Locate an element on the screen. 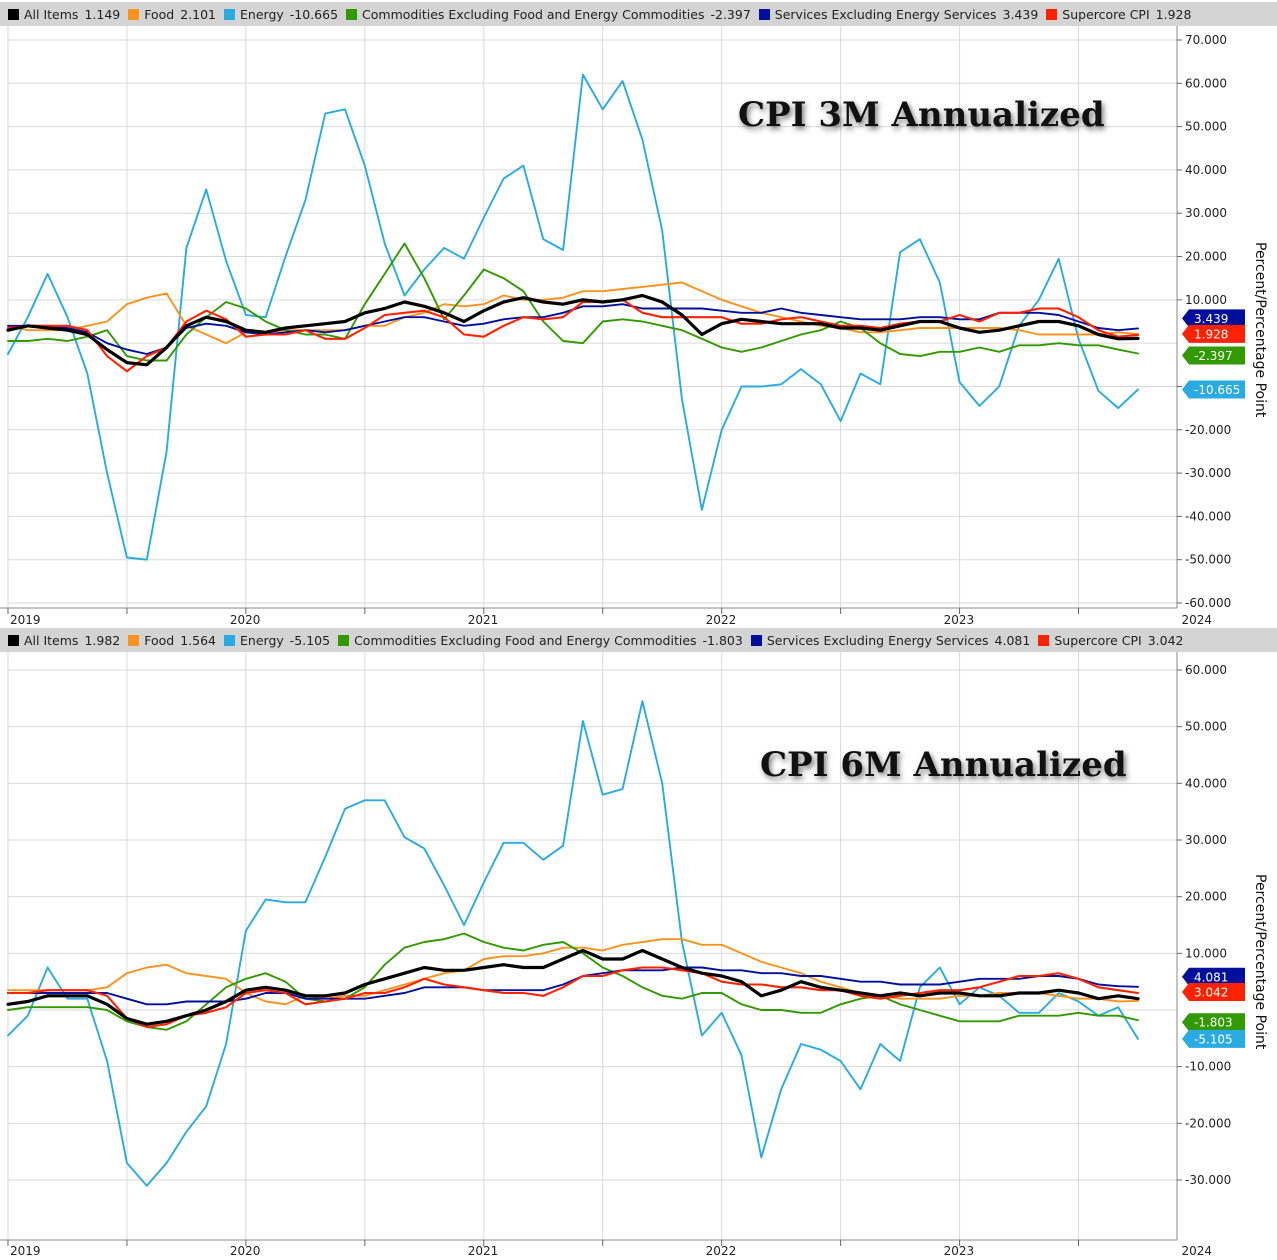 The image size is (1277, 1260). legend-item-energy: Energy -5.105 is located at coordinates (277, 640).